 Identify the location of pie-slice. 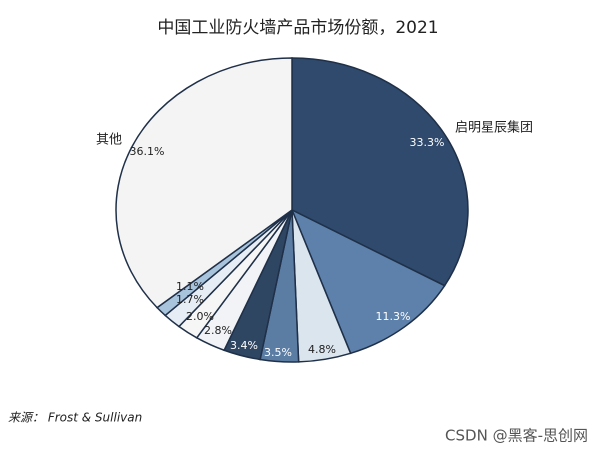
(368, 281).